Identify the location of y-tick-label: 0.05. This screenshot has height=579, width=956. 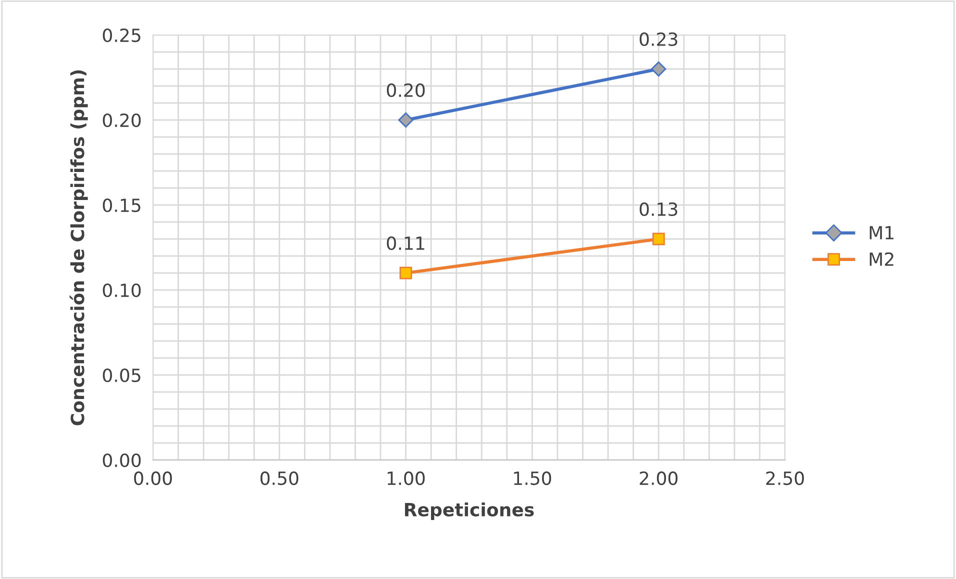
(121, 375).